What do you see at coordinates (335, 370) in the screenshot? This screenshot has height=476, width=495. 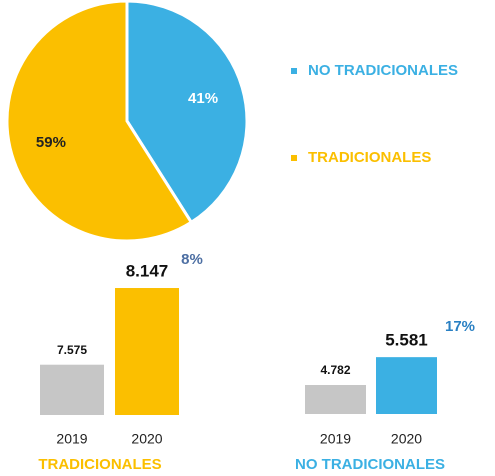 I see `value-label: 4.782` at bounding box center [335, 370].